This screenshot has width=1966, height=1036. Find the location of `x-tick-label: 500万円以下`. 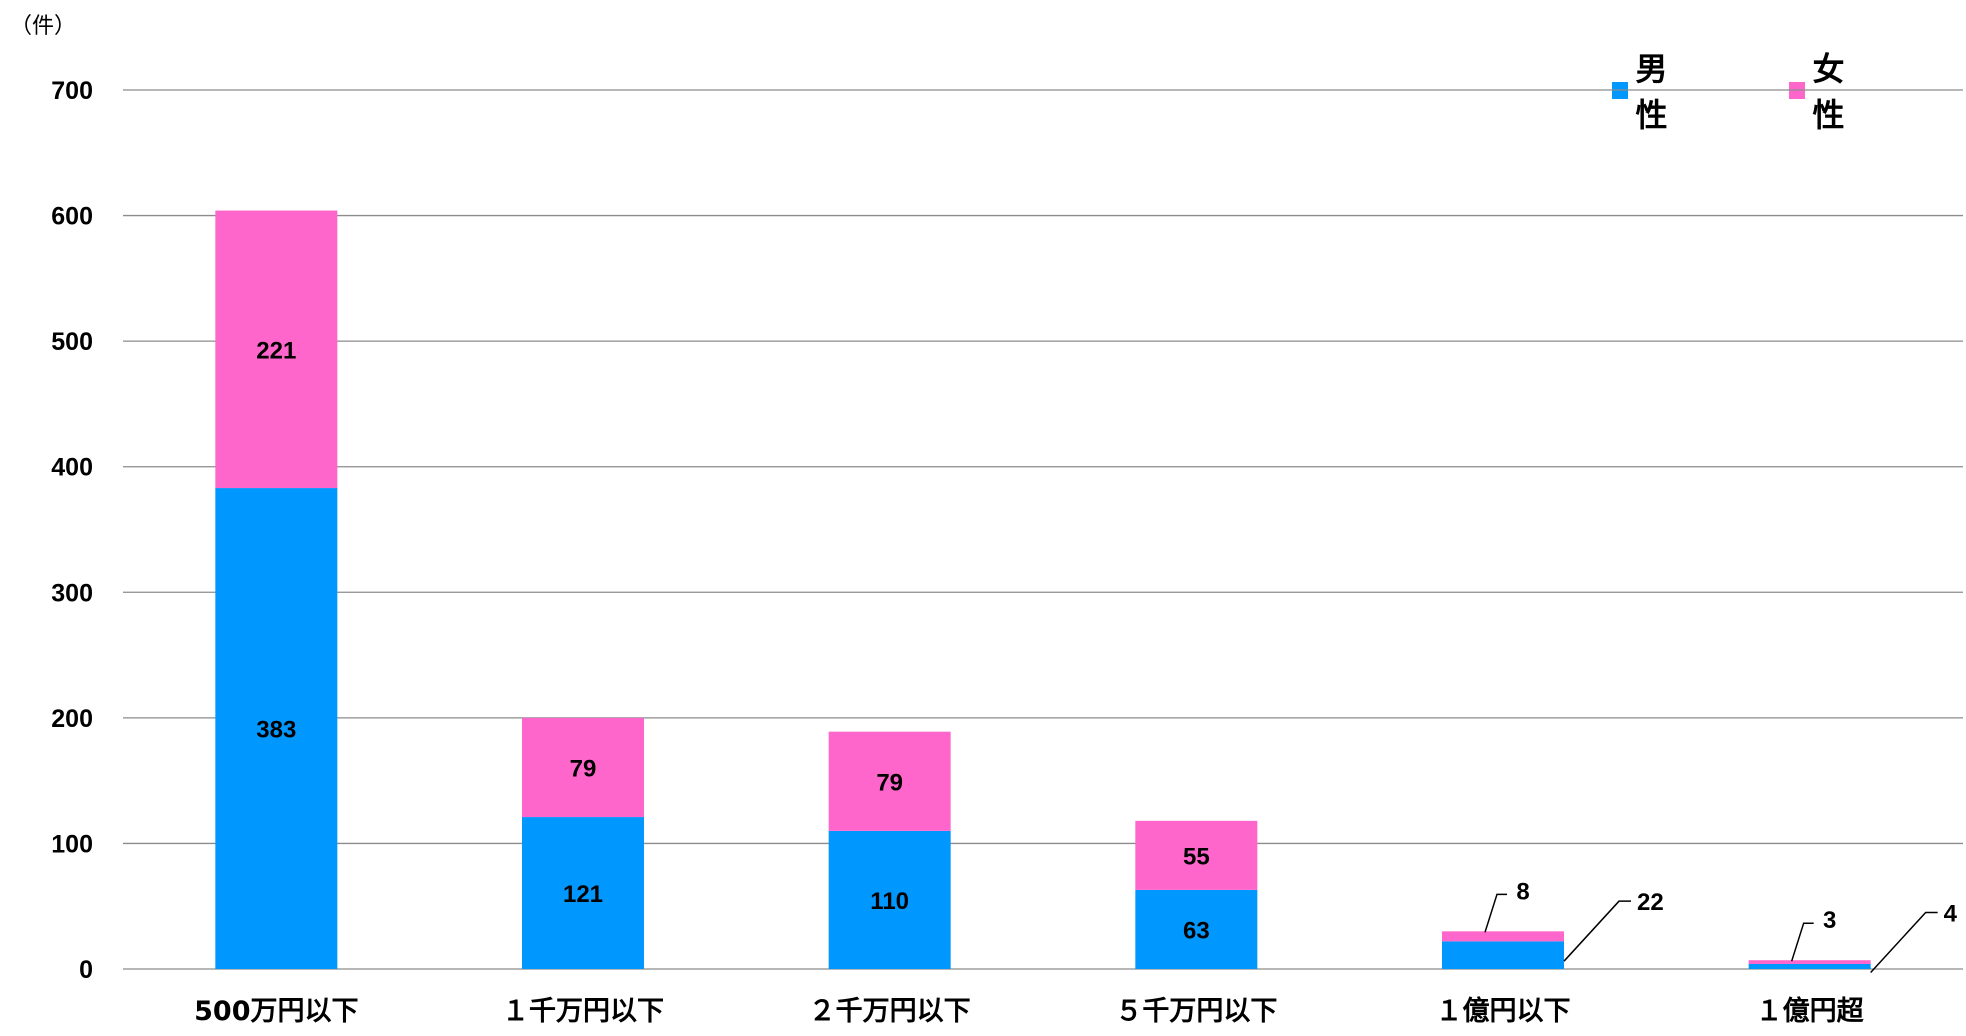

x-tick-label: 500万円以下 is located at coordinates (276, 1011).